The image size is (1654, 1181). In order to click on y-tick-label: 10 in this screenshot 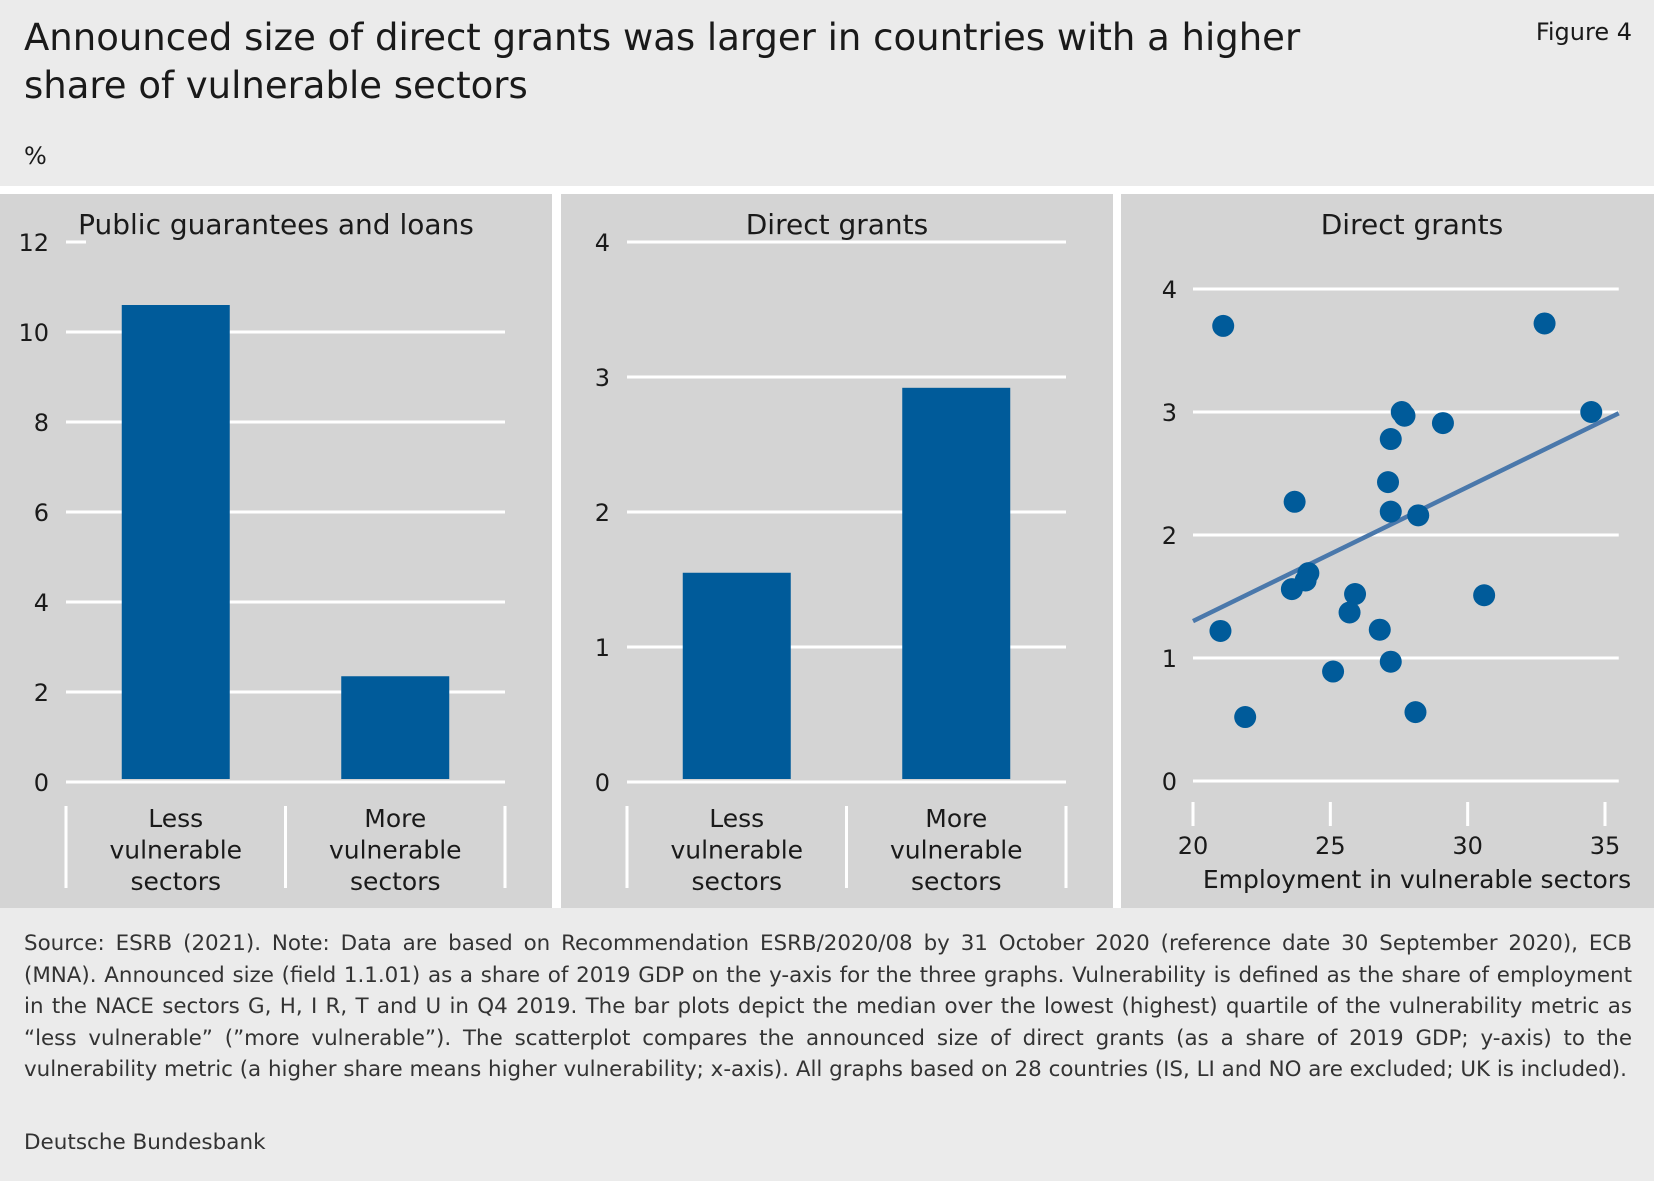, I will do `click(33, 333)`.